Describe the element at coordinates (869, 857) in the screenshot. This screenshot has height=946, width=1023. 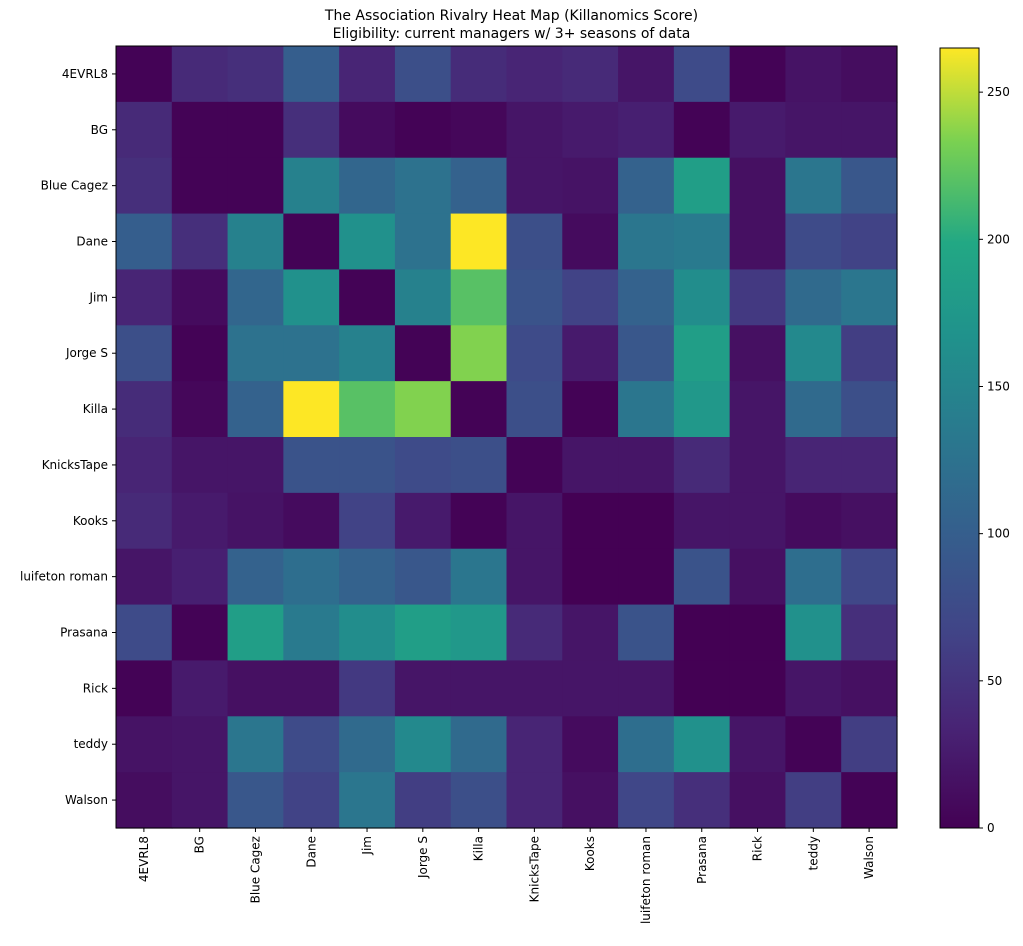
I see `x-tick-label: Walson` at that location.